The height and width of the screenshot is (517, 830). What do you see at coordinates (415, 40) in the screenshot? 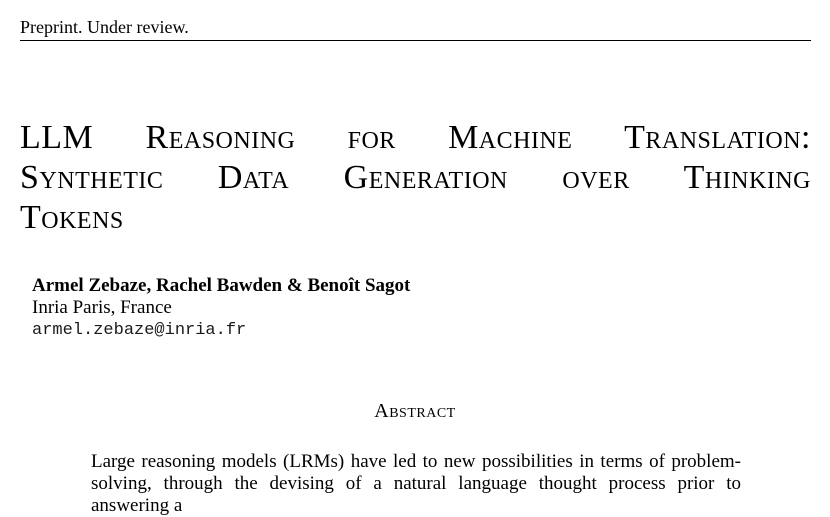
I see `header-rule` at bounding box center [415, 40].